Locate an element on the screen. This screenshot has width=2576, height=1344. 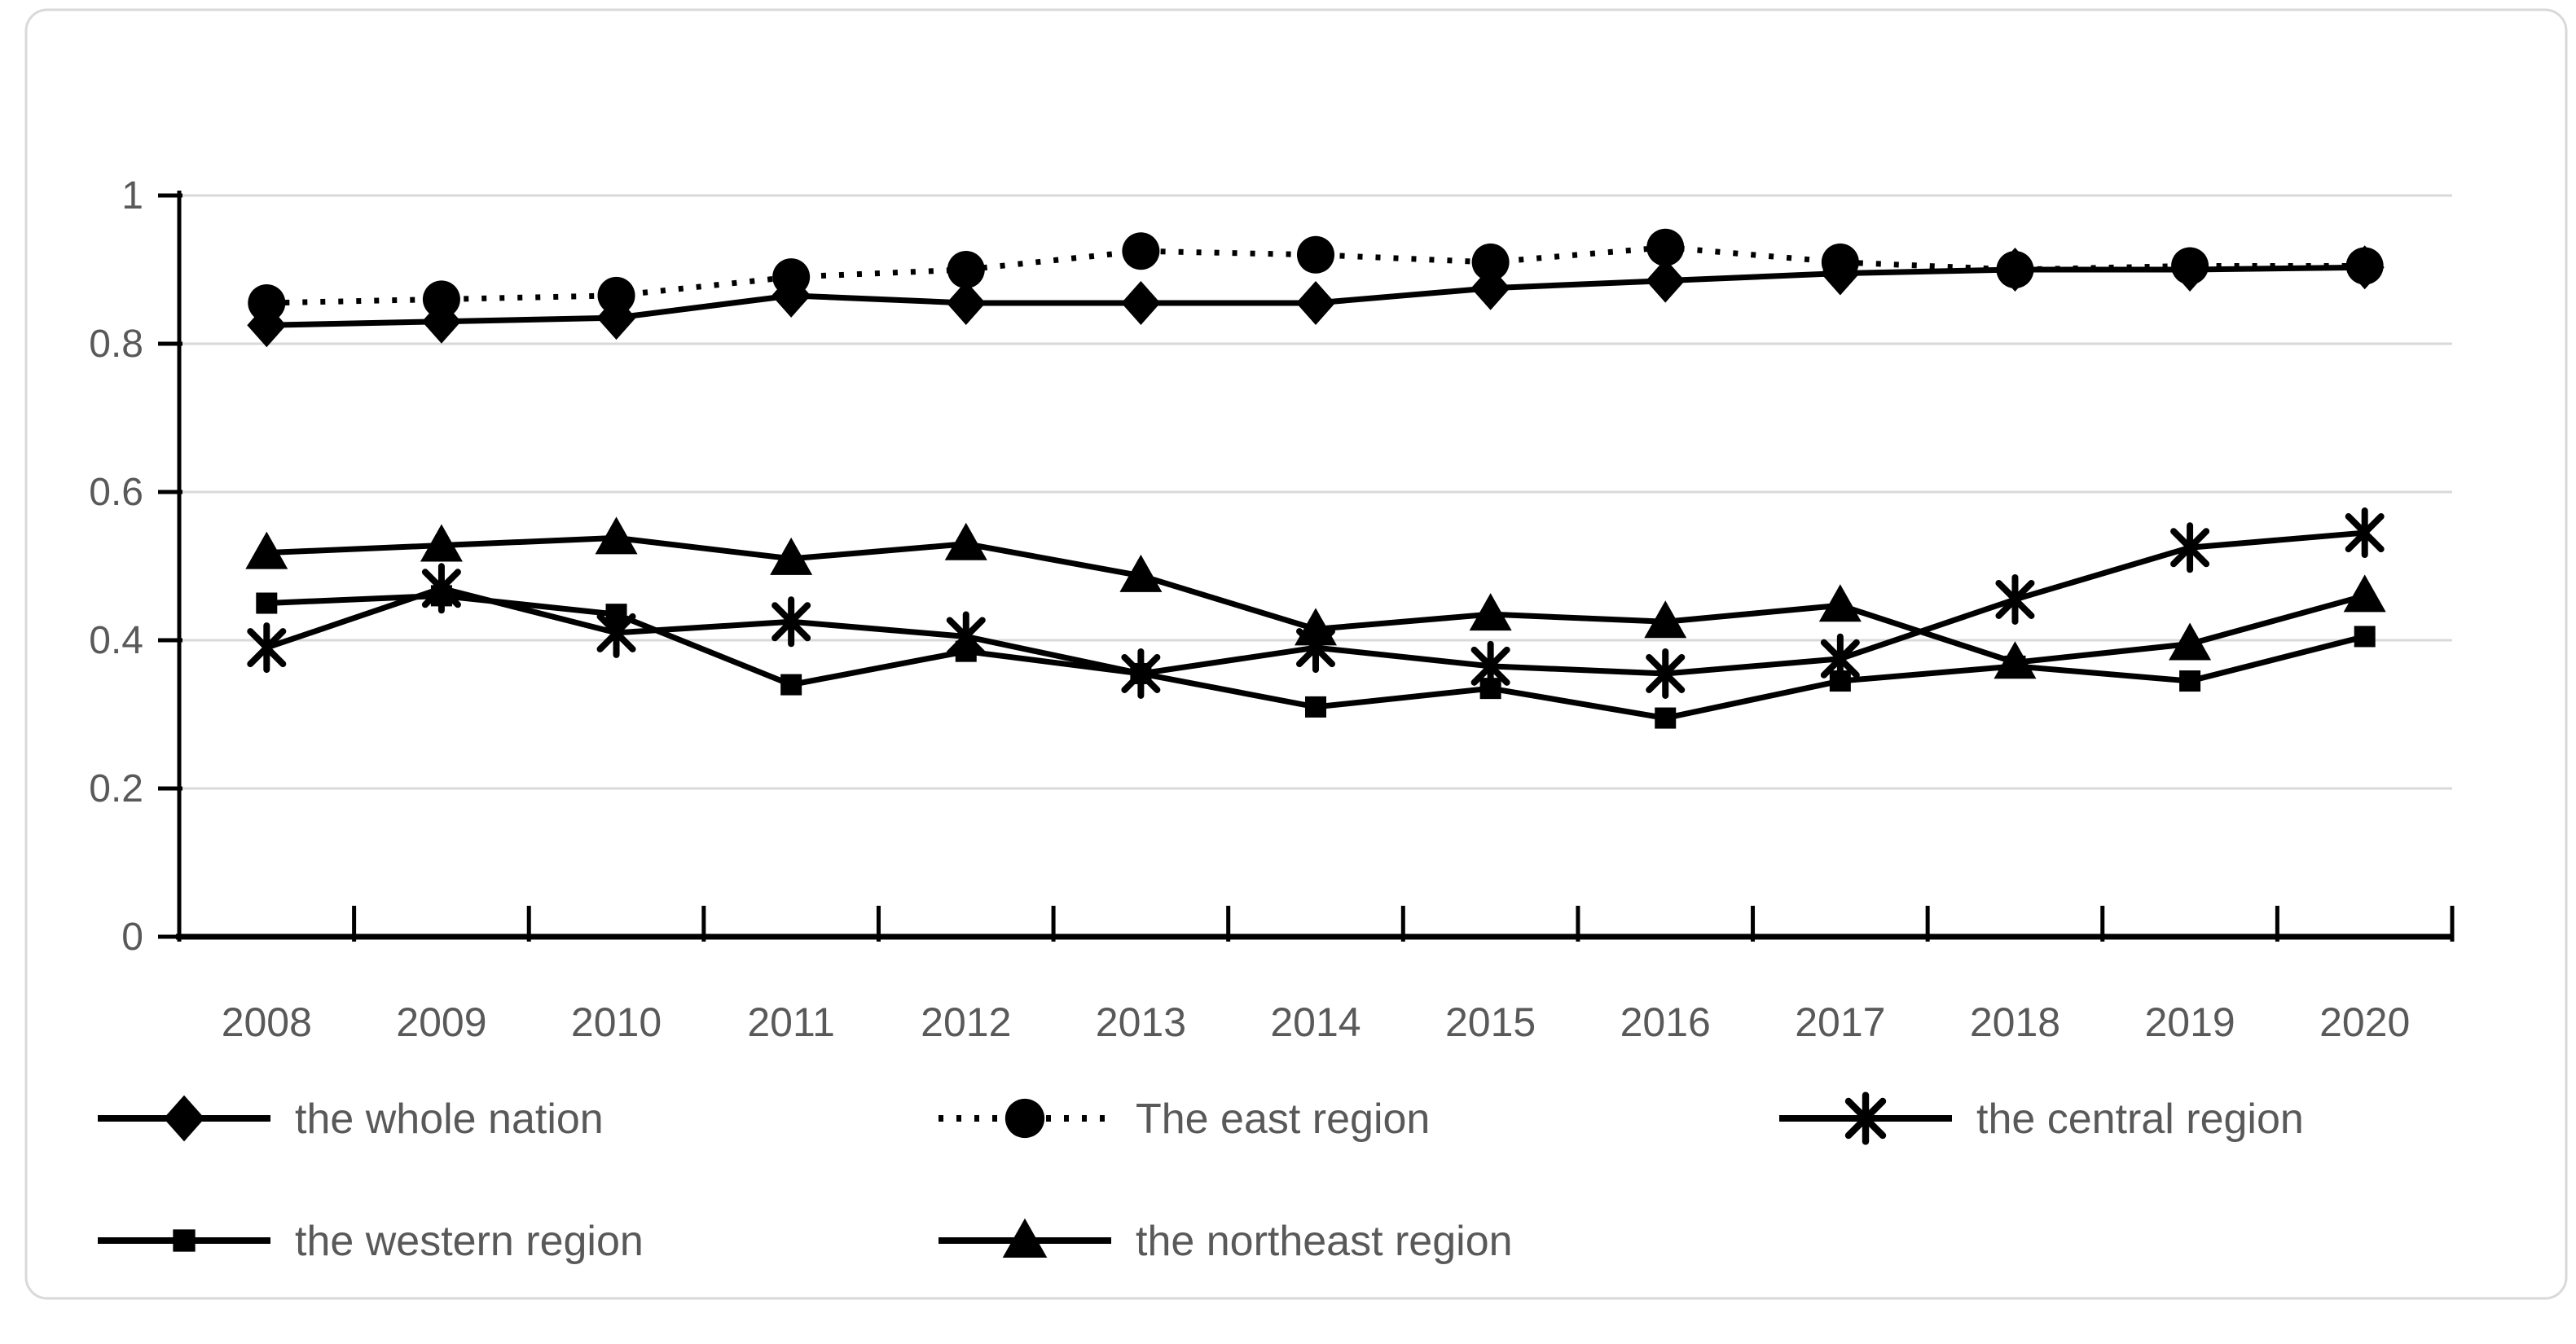
legend-label: the central region is located at coordinates (2140, 1119).